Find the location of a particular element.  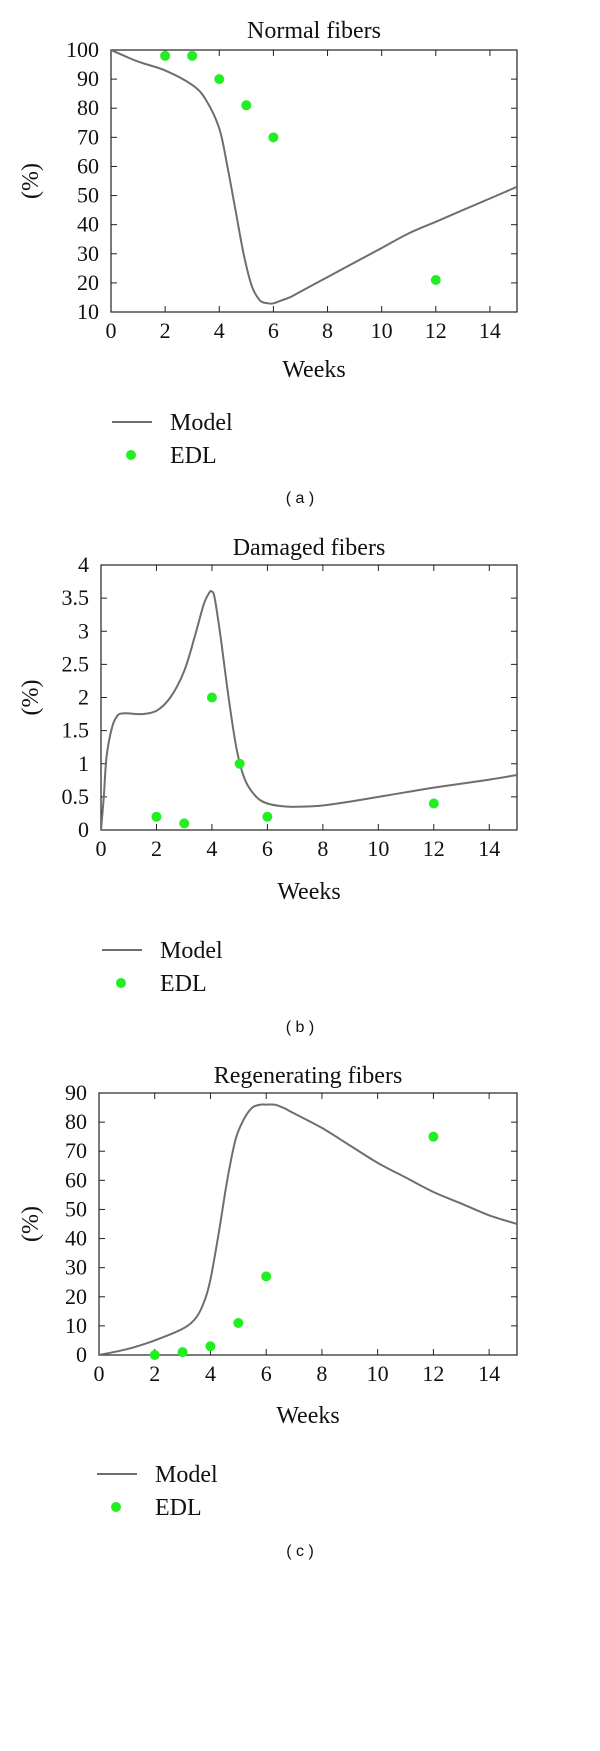

y-tick-label: 0.5 is located at coordinates (76, 796).